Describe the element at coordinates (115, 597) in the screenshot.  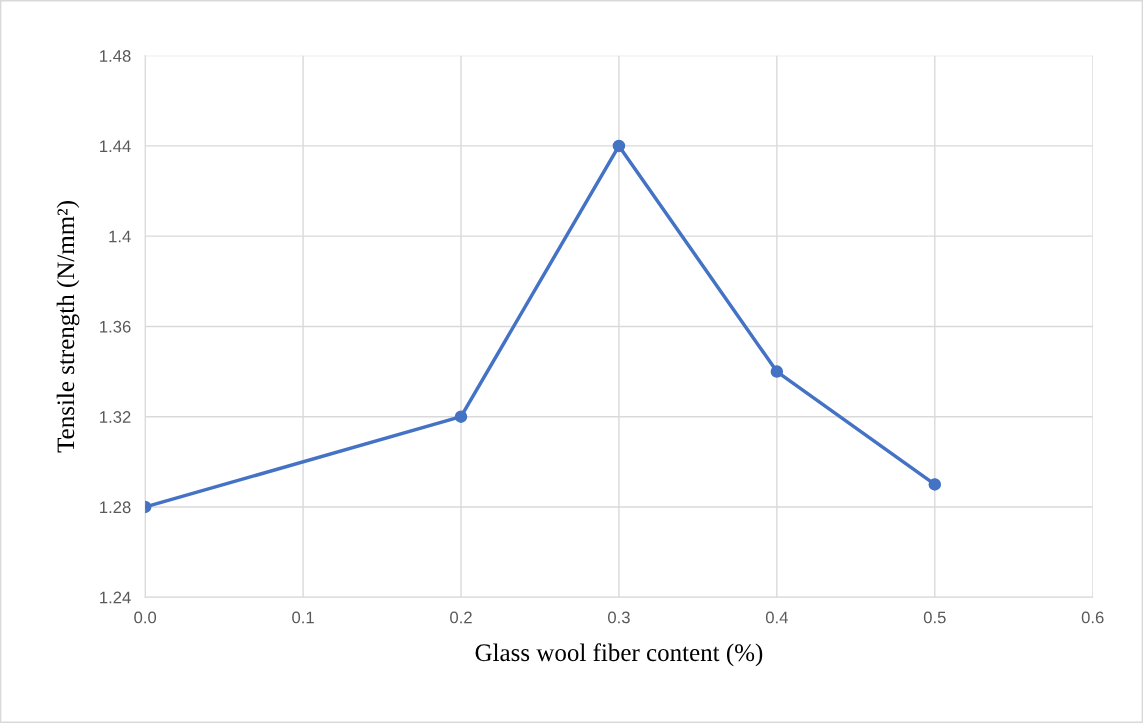
I see `y-tick-label: 1.24` at that location.